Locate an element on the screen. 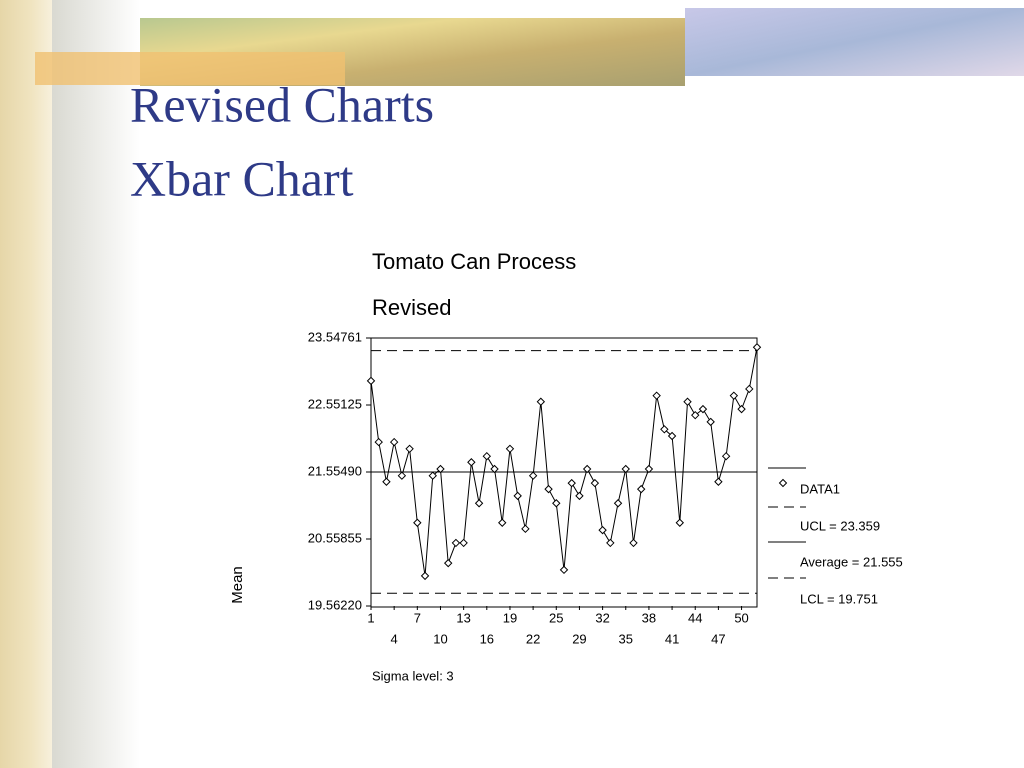 This screenshot has height=768, width=1024. x-tick-label: 38 is located at coordinates (649, 617).